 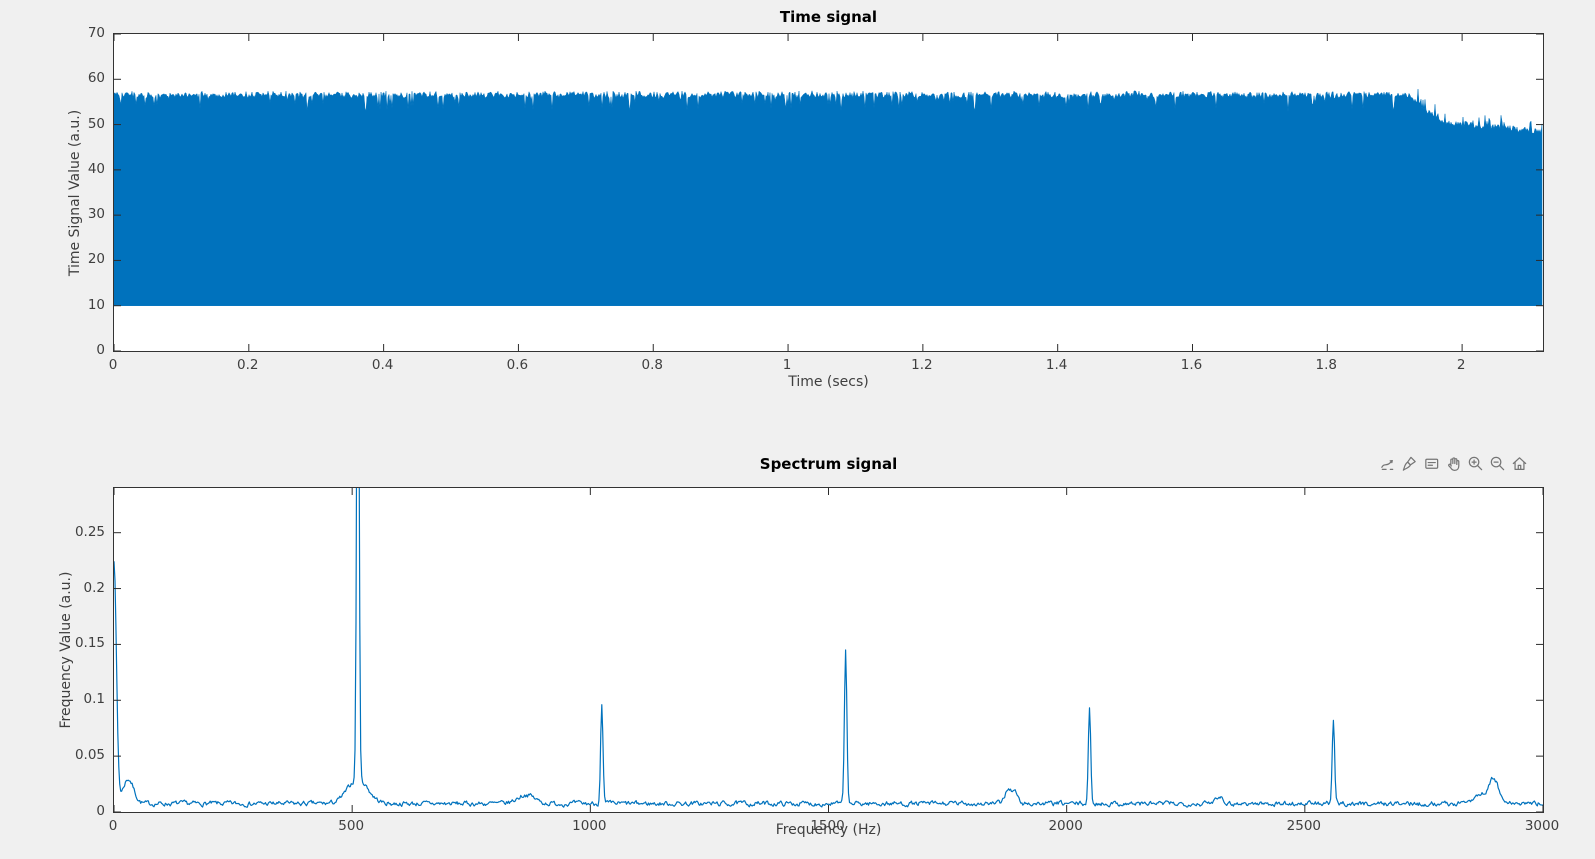 I want to click on x-tick-label: 2, so click(x=1461, y=365).